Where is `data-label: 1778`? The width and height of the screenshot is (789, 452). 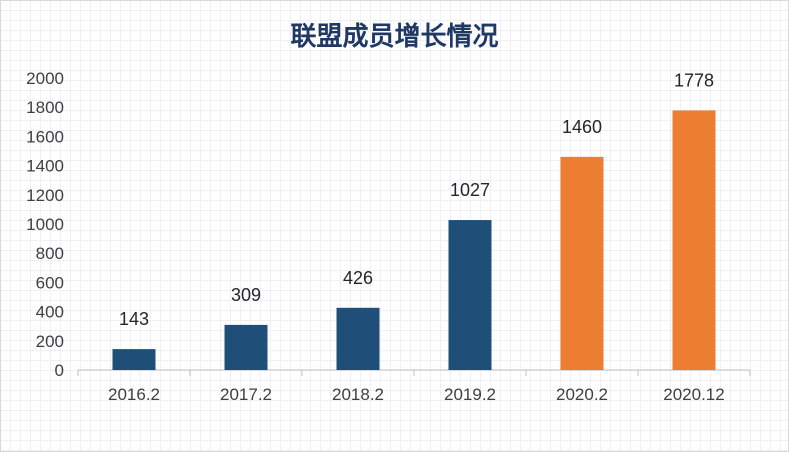 data-label: 1778 is located at coordinates (694, 80).